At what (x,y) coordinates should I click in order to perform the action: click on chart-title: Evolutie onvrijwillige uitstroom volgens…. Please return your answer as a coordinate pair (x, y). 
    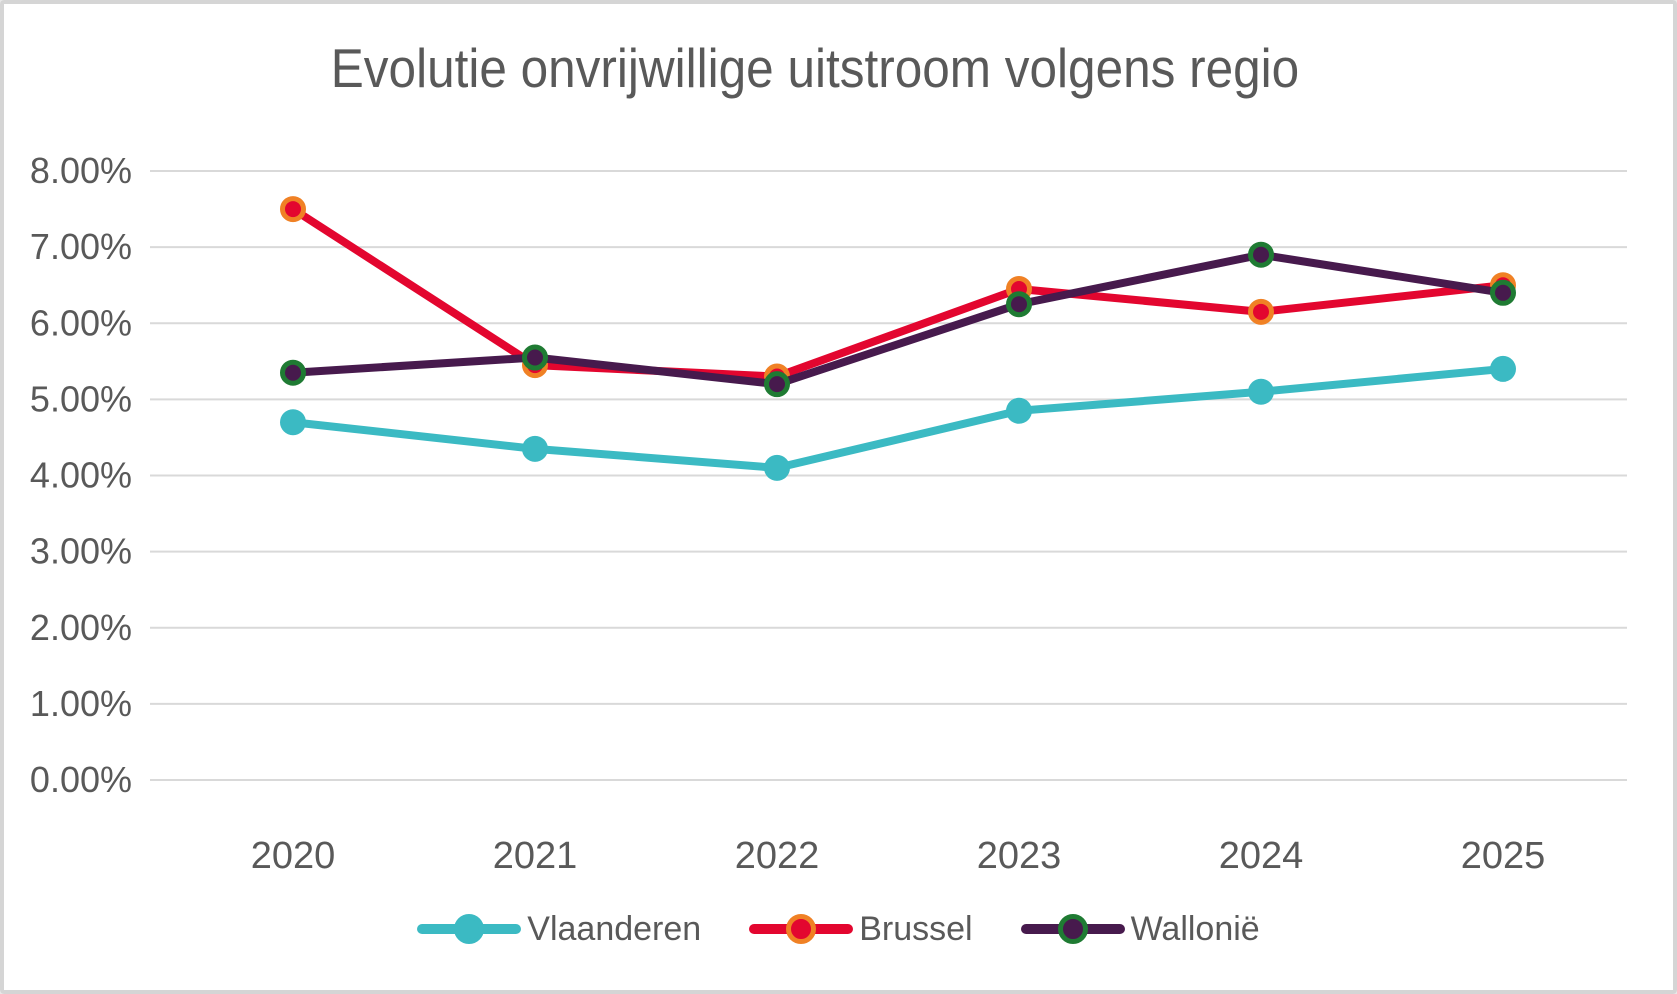
    Looking at the image, I should click on (815, 68).